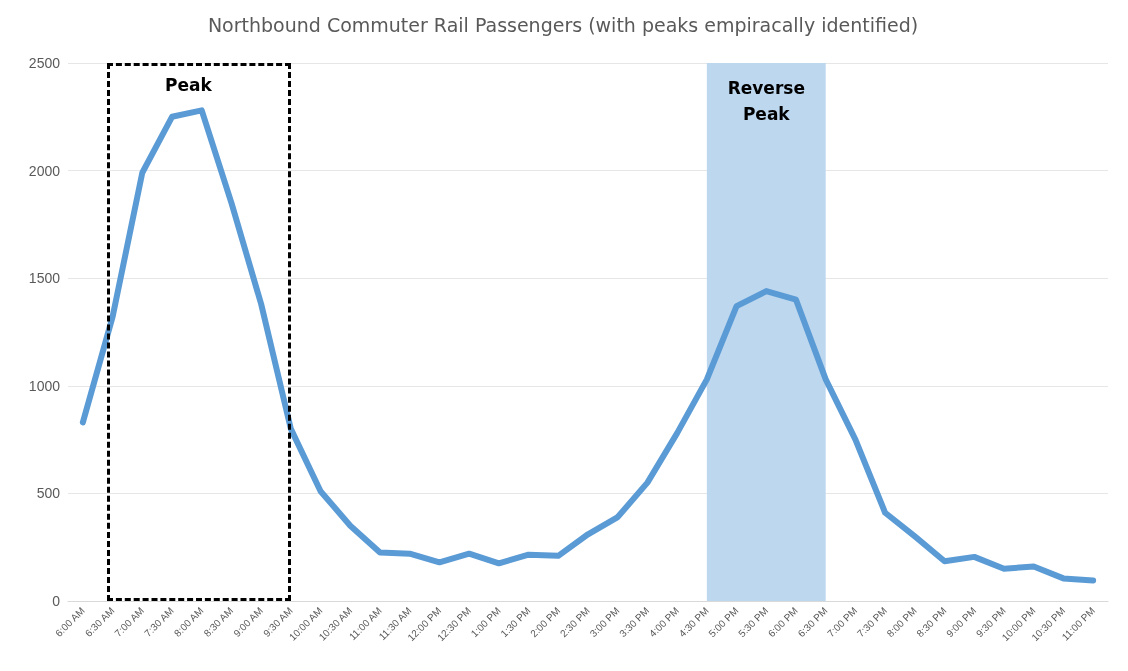 This screenshot has width=1128, height=671. I want to click on x-tick-label: 3:30 PM, so click(634, 622).